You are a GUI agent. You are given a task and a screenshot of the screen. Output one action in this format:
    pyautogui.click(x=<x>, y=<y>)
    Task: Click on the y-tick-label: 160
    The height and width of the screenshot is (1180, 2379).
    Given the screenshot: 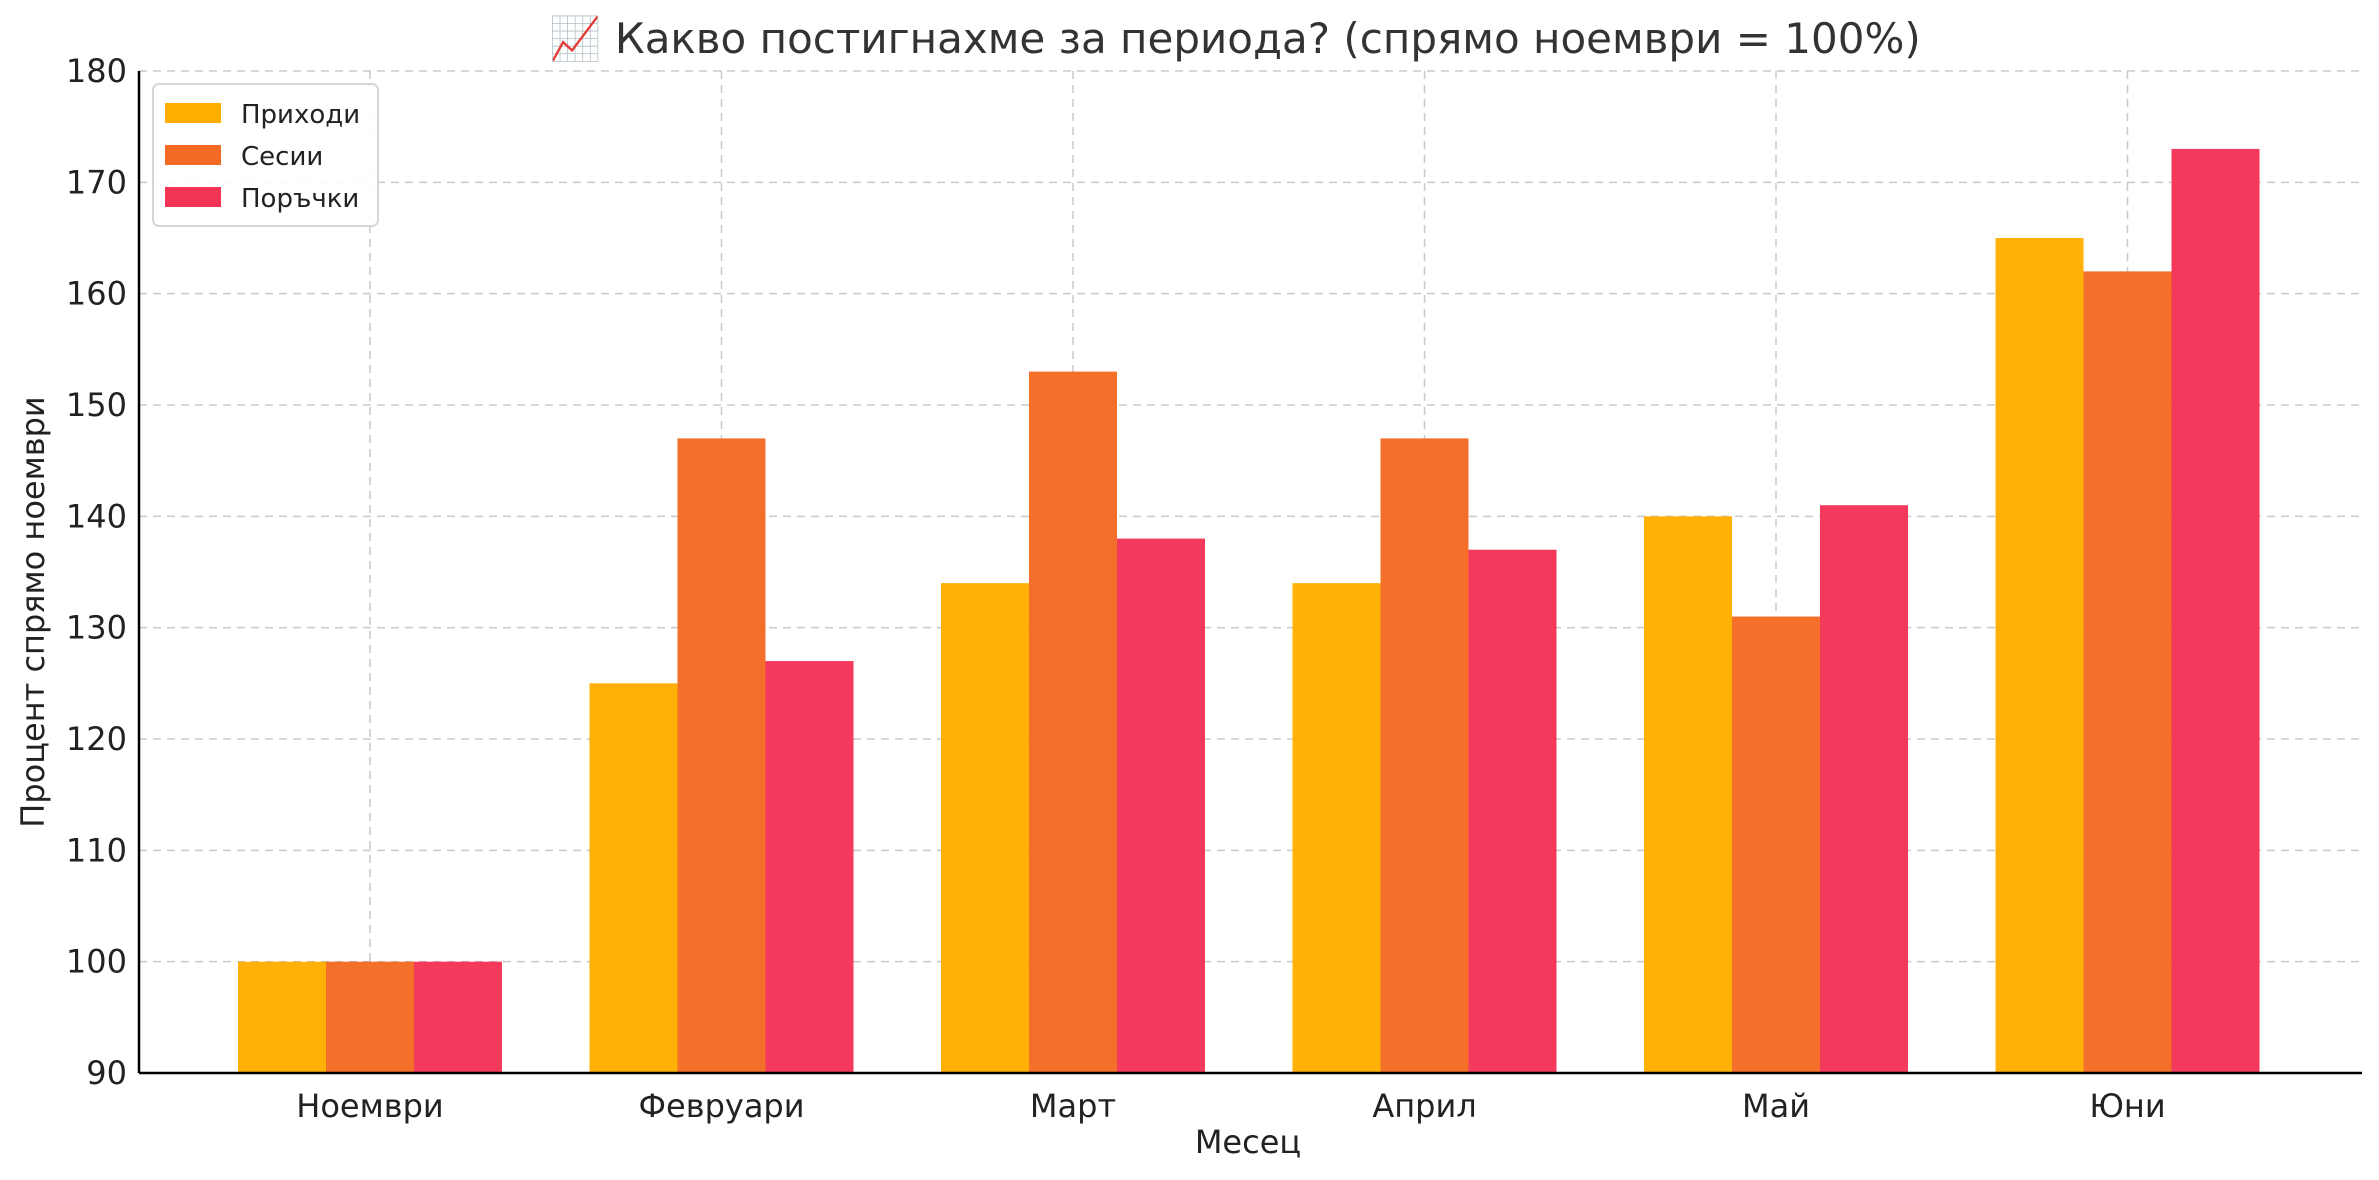 What is the action you would take?
    pyautogui.click(x=96, y=294)
    